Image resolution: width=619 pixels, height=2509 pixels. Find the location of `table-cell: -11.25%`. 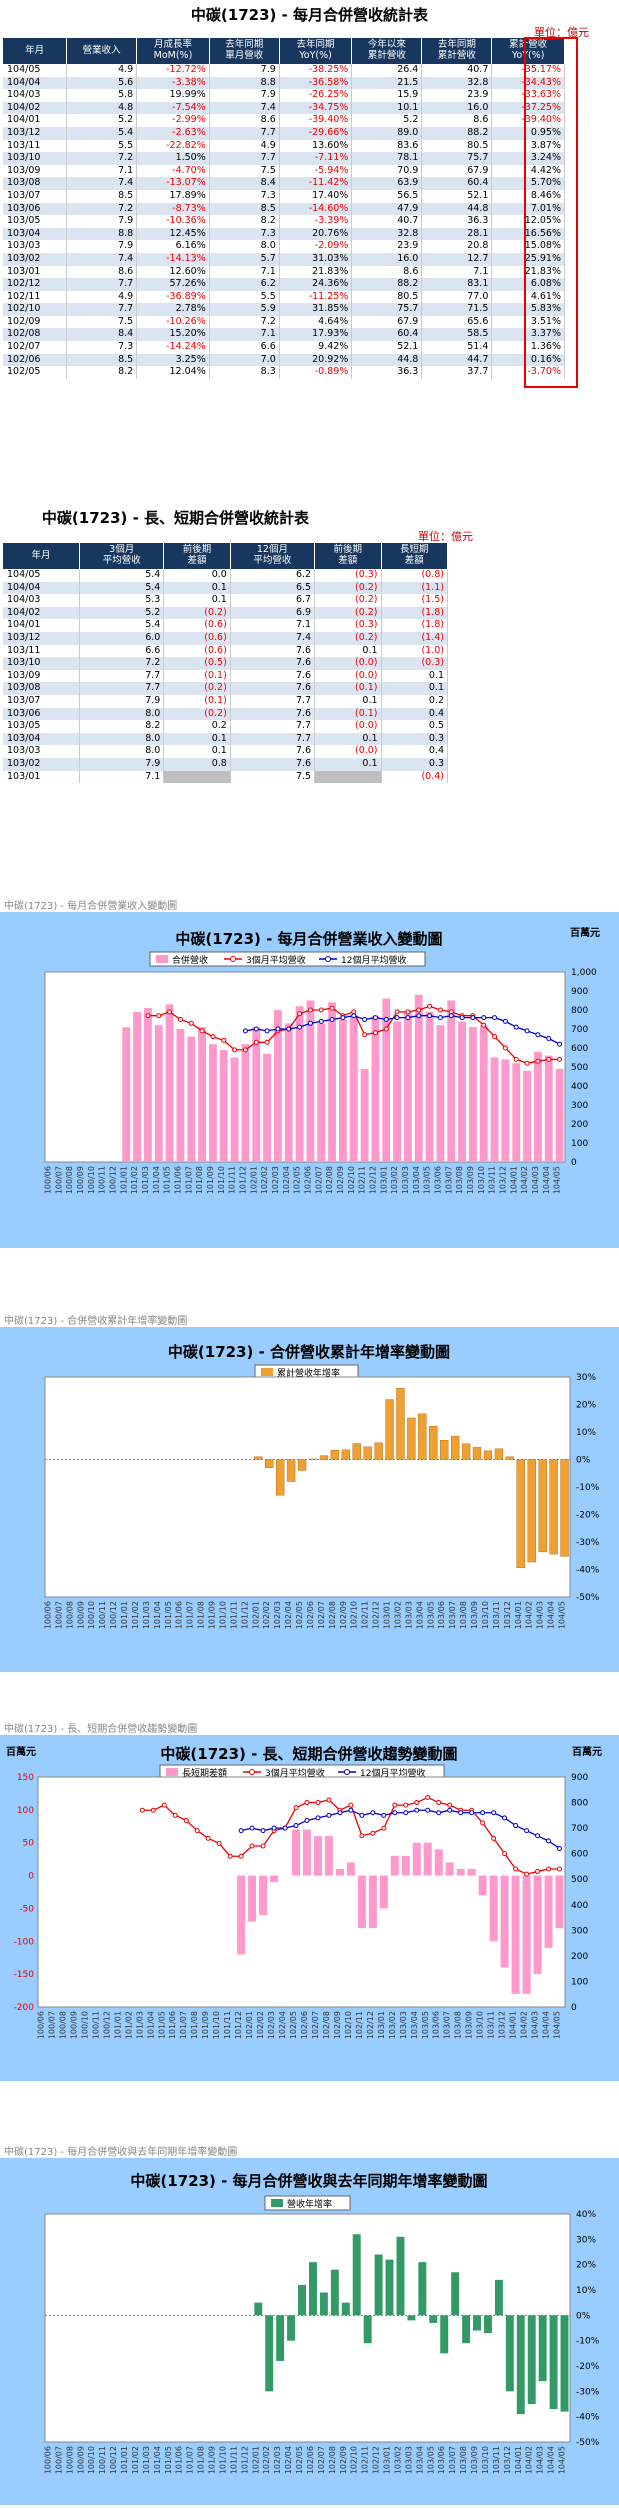

table-cell: -11.25% is located at coordinates (316, 297).